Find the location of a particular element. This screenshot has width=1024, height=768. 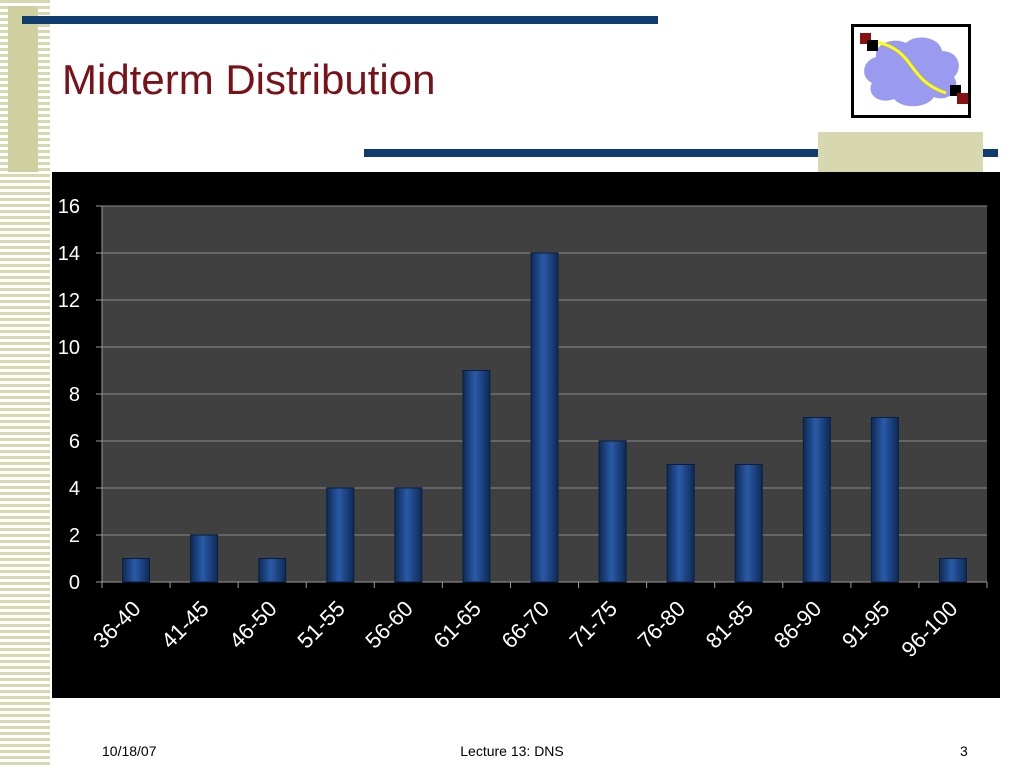

y-tick-label: 0 is located at coordinates (74, 583).